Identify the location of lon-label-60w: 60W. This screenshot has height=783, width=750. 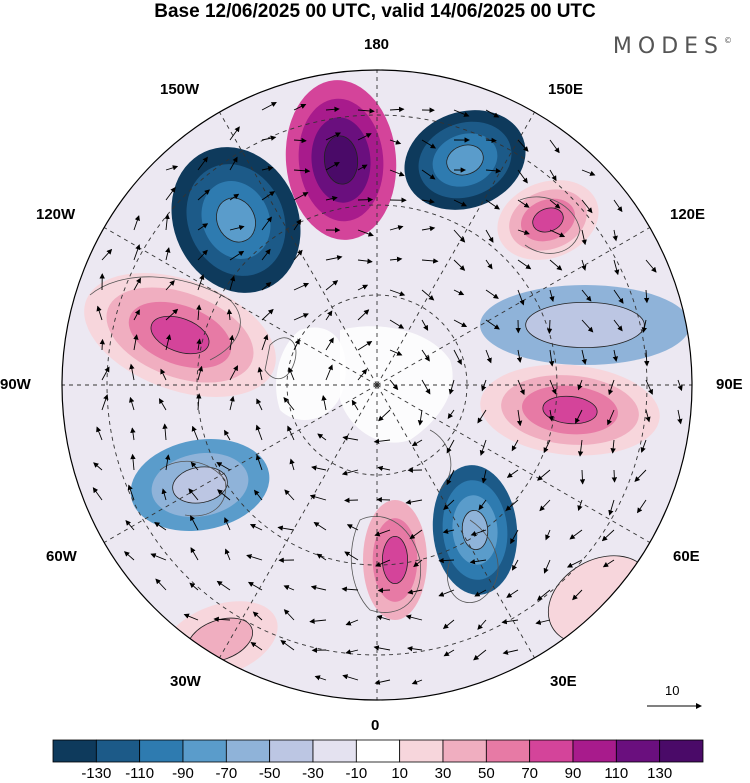
(61, 556).